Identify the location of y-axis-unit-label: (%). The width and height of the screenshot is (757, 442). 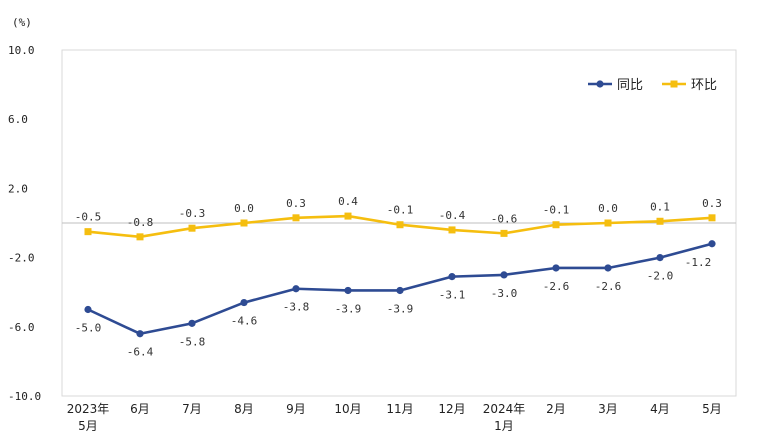
(22, 22).